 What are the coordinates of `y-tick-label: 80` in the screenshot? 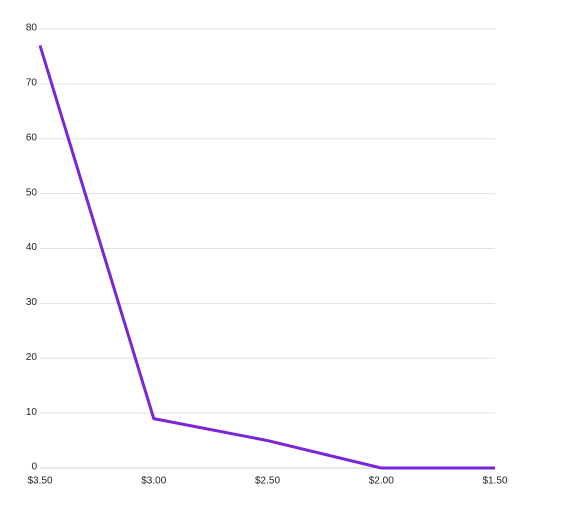 It's located at (32, 28).